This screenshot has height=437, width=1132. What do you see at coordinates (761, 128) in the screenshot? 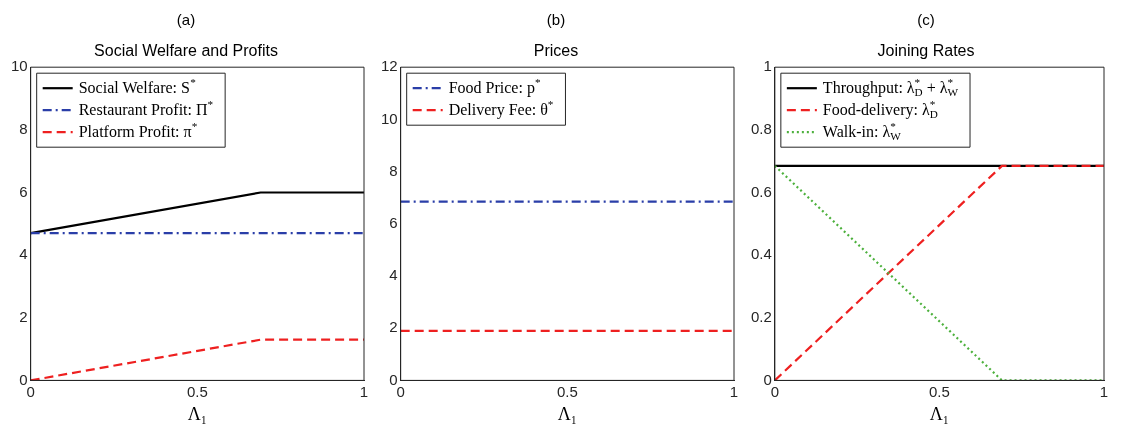
I see `y-tick-label: 0.8` at bounding box center [761, 128].